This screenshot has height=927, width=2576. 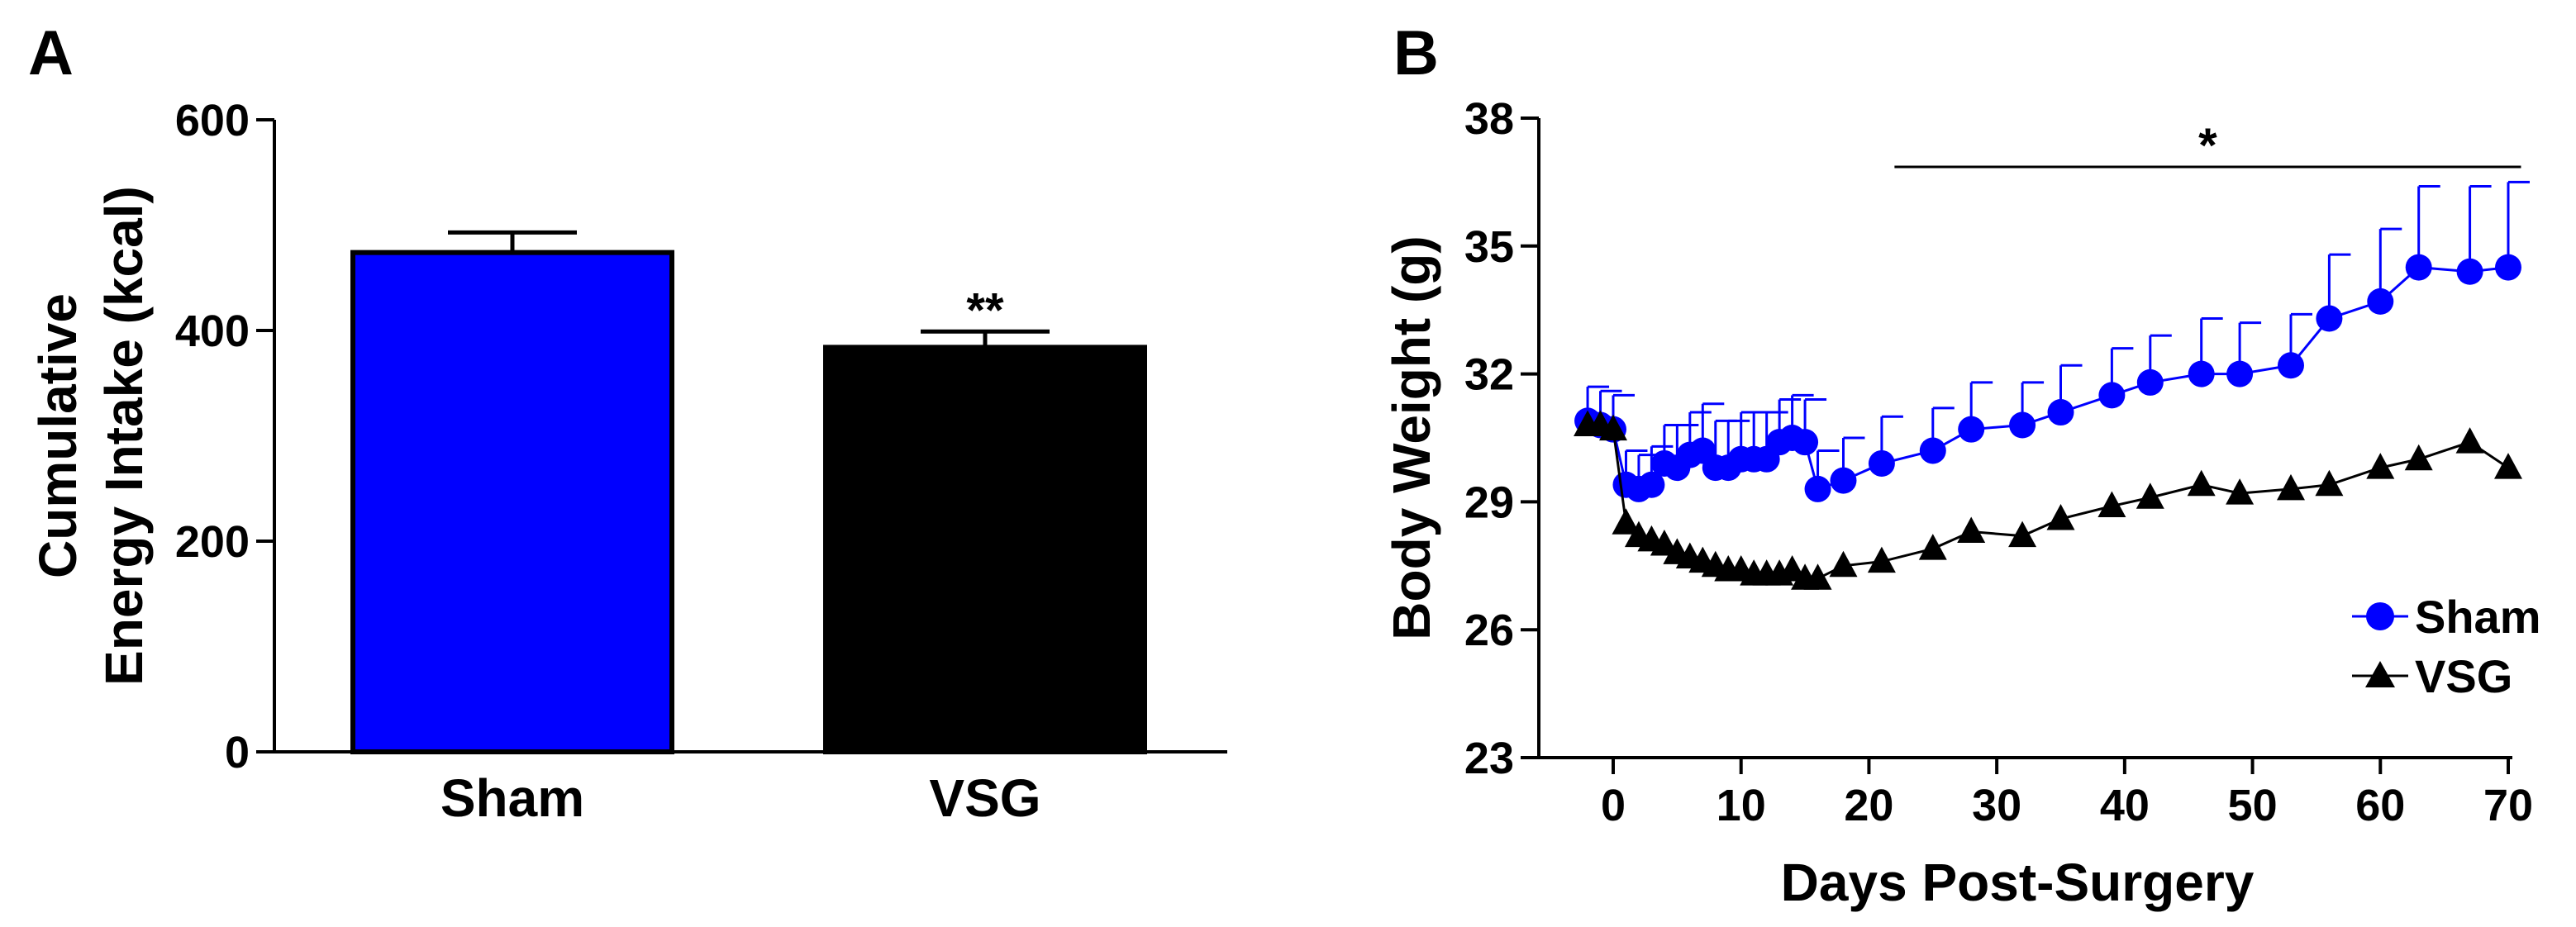 I want to click on y-tick-label: 600, so click(x=213, y=120).